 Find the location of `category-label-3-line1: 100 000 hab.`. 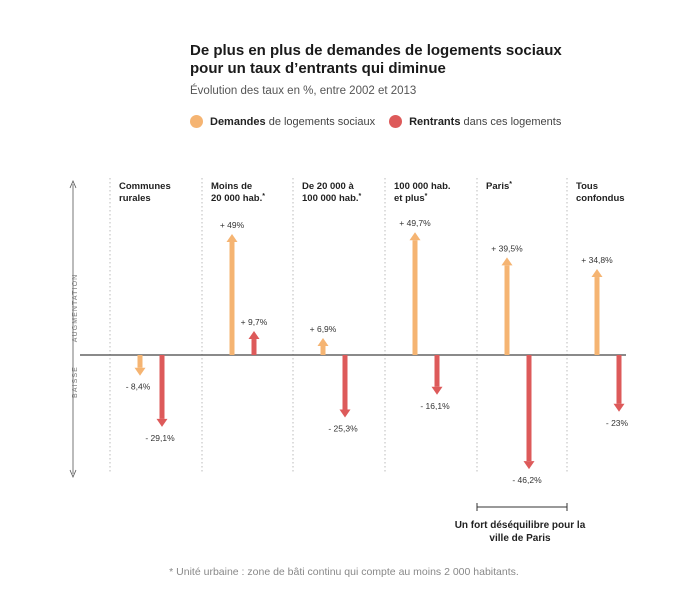

category-label-3-line1: 100 000 hab. is located at coordinates (422, 186).